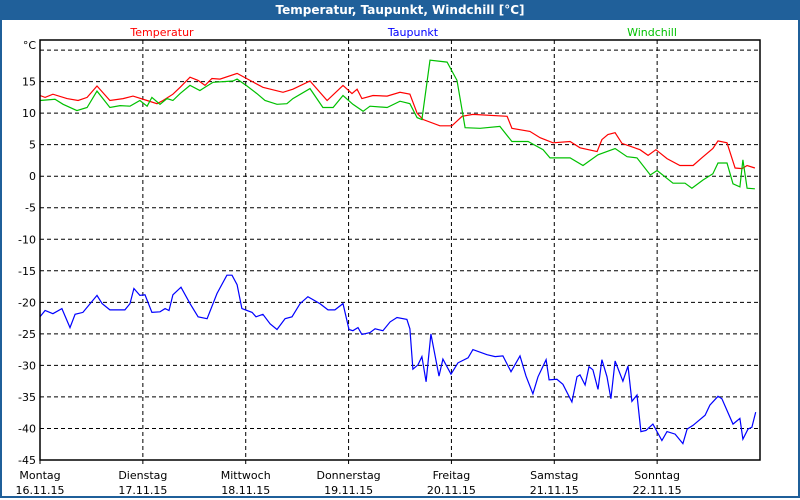 The height and width of the screenshot is (500, 800). Describe the element at coordinates (29, 113) in the screenshot. I see `y-tick-label: 10` at that location.